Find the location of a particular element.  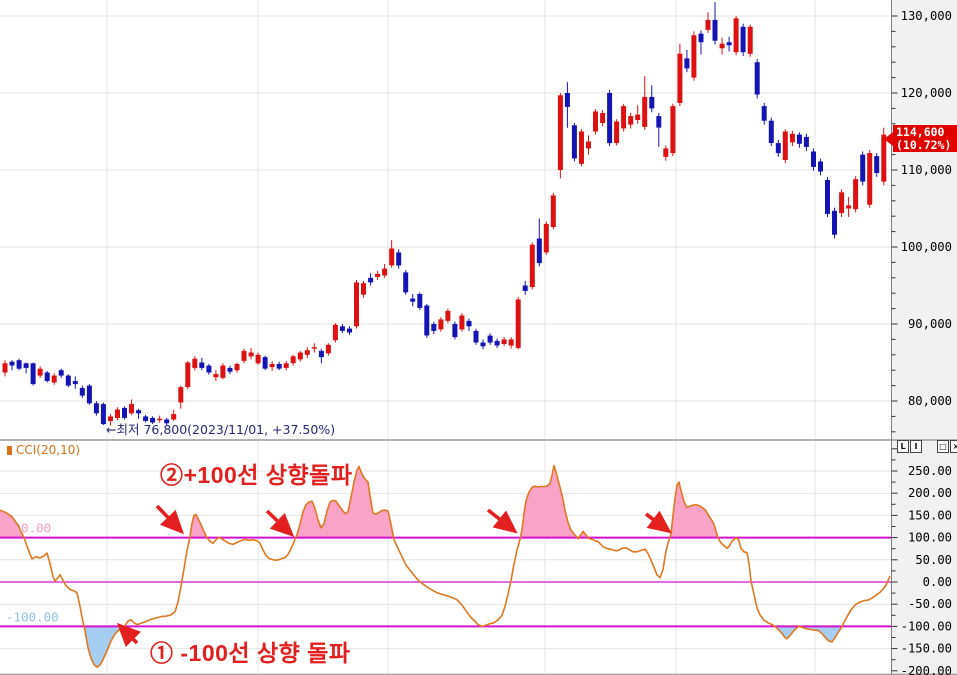

current-price-change: (10.72%) is located at coordinates (924, 144).